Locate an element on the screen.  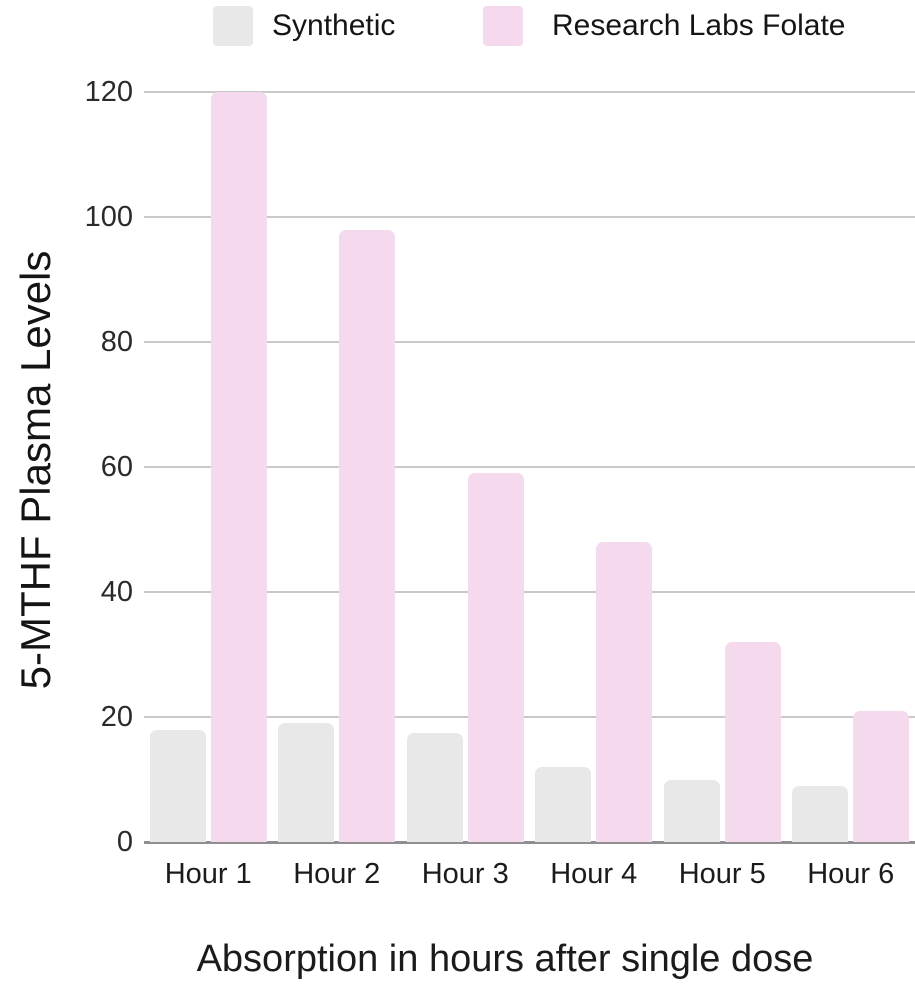
legend-research-labs-folate-swatch-icon is located at coordinates (503, 26).